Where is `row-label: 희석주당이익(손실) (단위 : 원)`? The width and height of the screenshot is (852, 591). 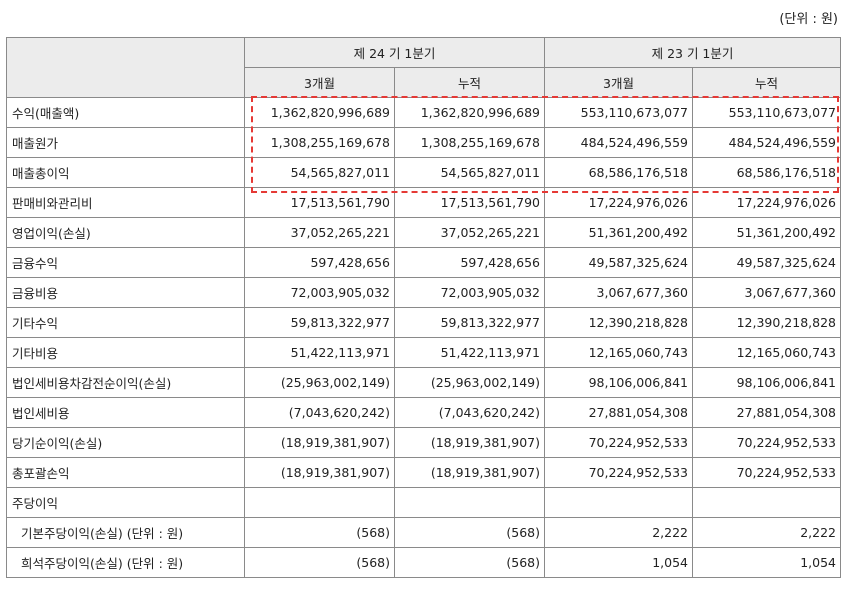 row-label: 희석주당이익(손실) (단위 : 원) is located at coordinates (125, 562).